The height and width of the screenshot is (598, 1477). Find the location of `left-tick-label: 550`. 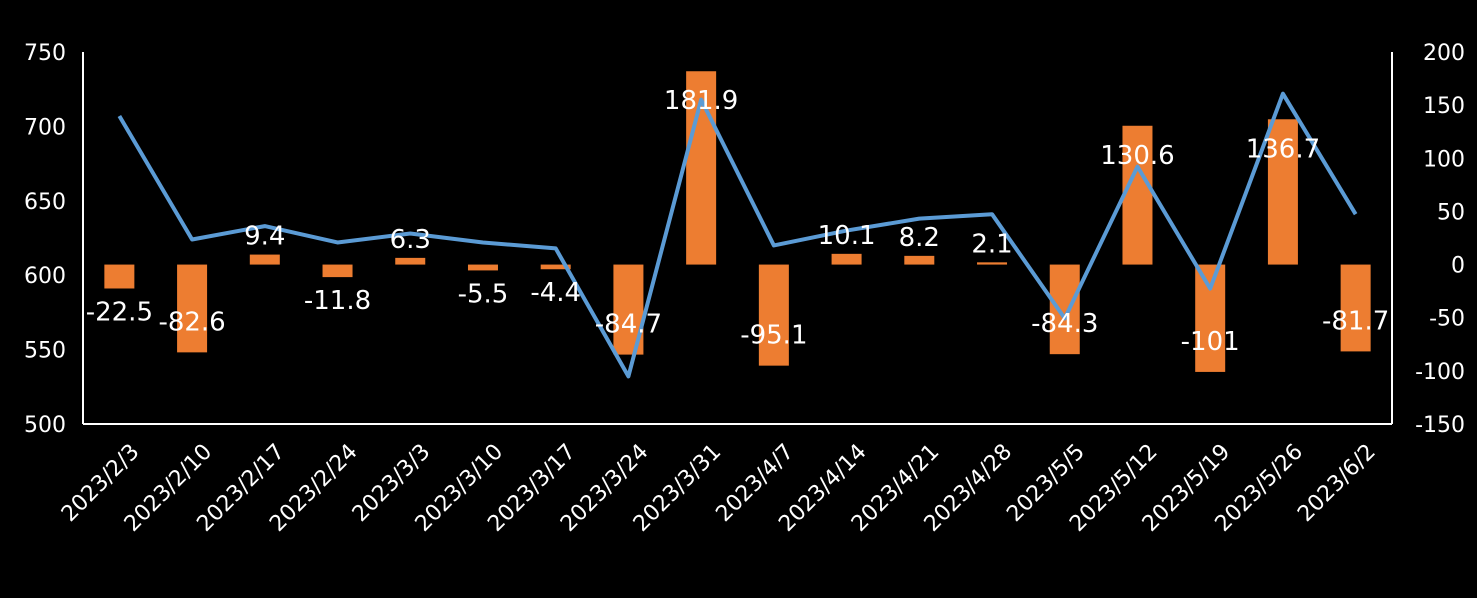

left-tick-label: 550 is located at coordinates (45, 351).